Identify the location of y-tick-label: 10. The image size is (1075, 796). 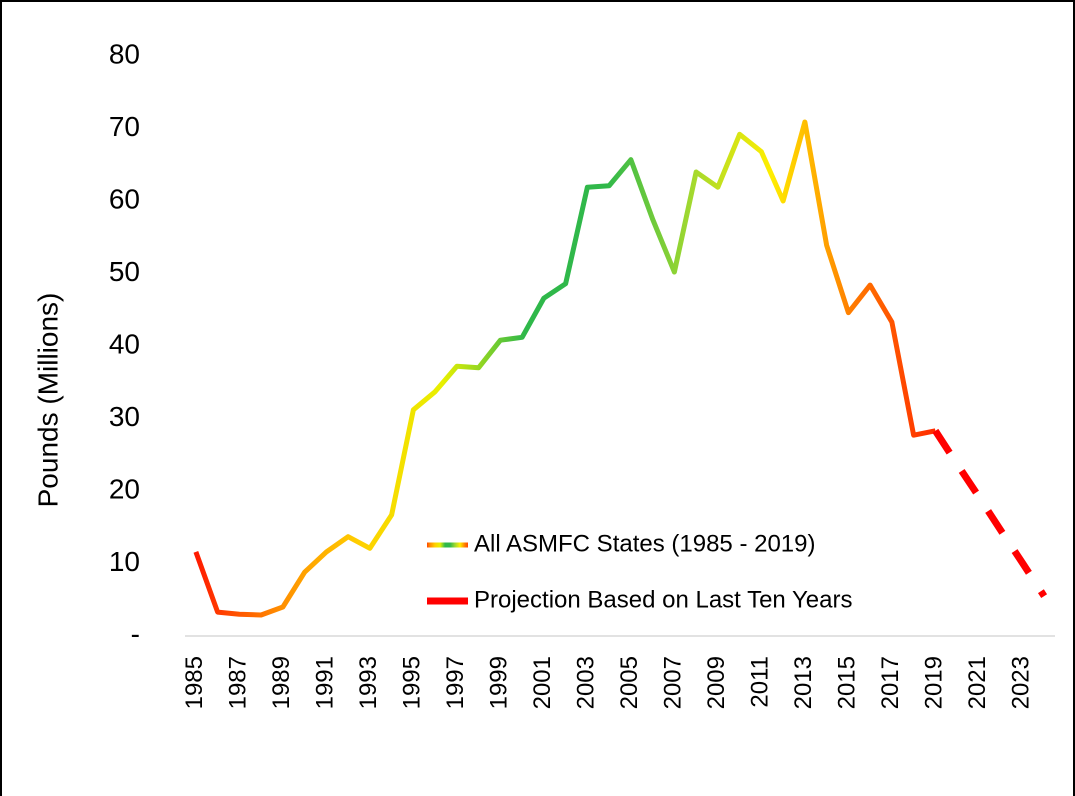
(124, 561).